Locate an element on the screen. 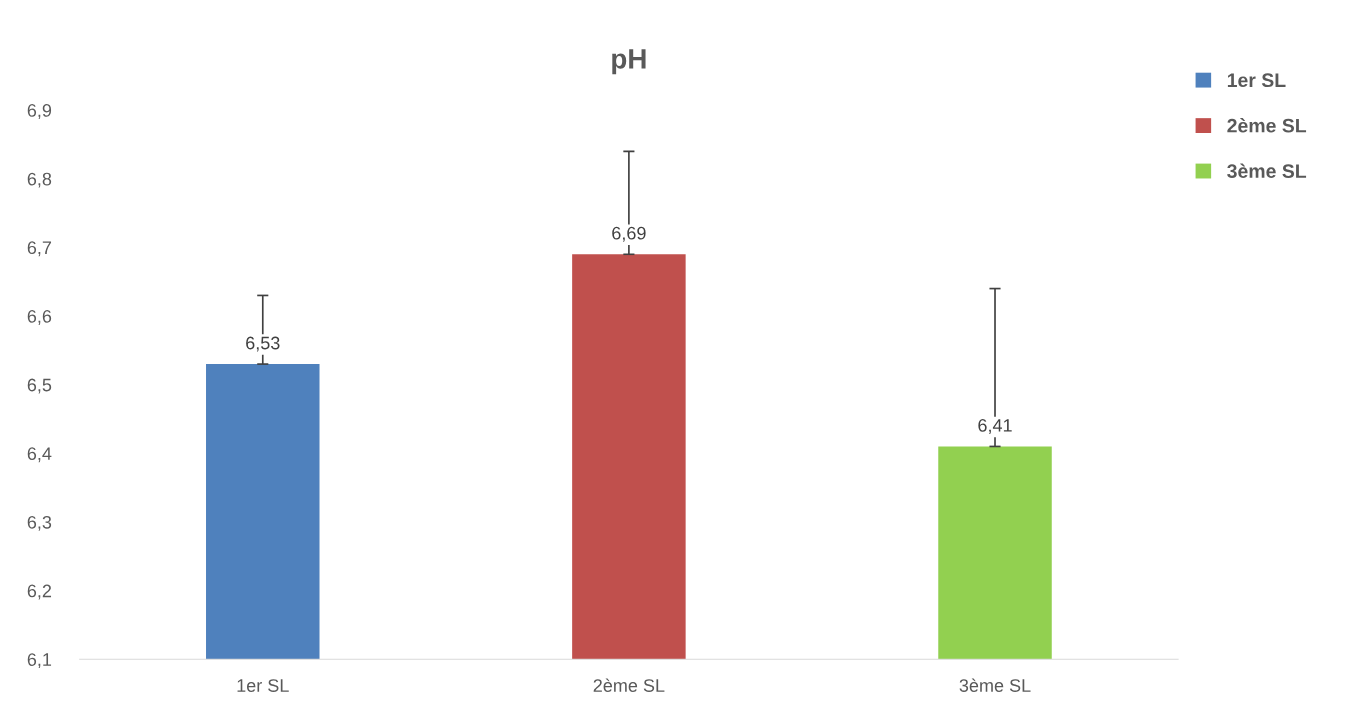 Image resolution: width=1351 pixels, height=715 pixels. data-label: 6,41 is located at coordinates (995, 426).